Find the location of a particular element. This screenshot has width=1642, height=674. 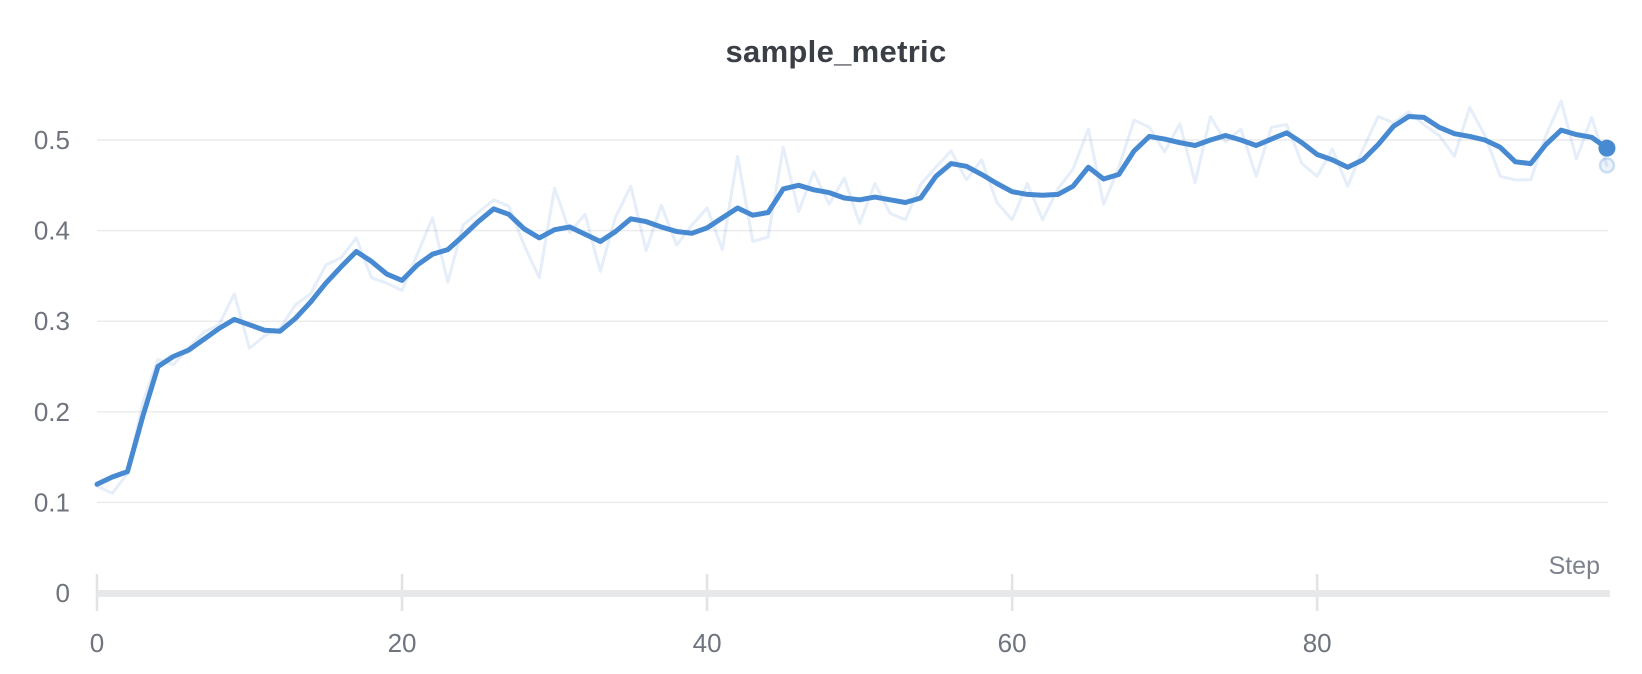

x-axis-tick-label: 80 is located at coordinates (1317, 643).